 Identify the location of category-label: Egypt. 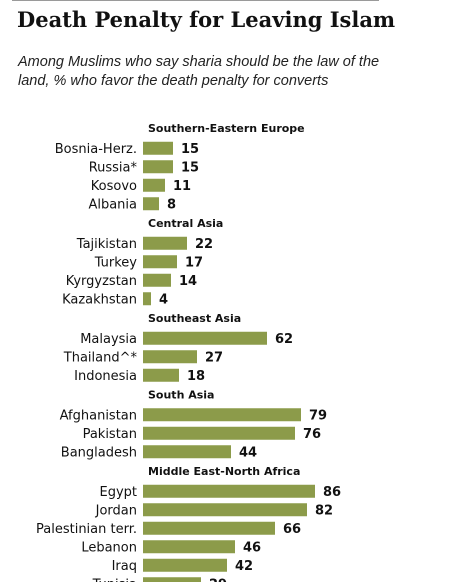
(118, 492).